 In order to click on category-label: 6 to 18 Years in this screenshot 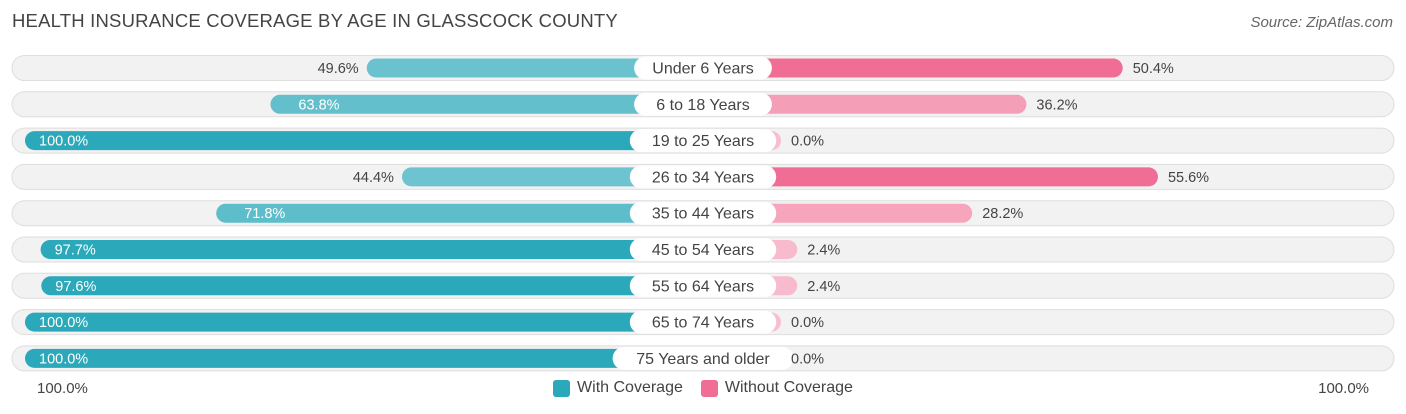, I will do `click(702, 105)`.